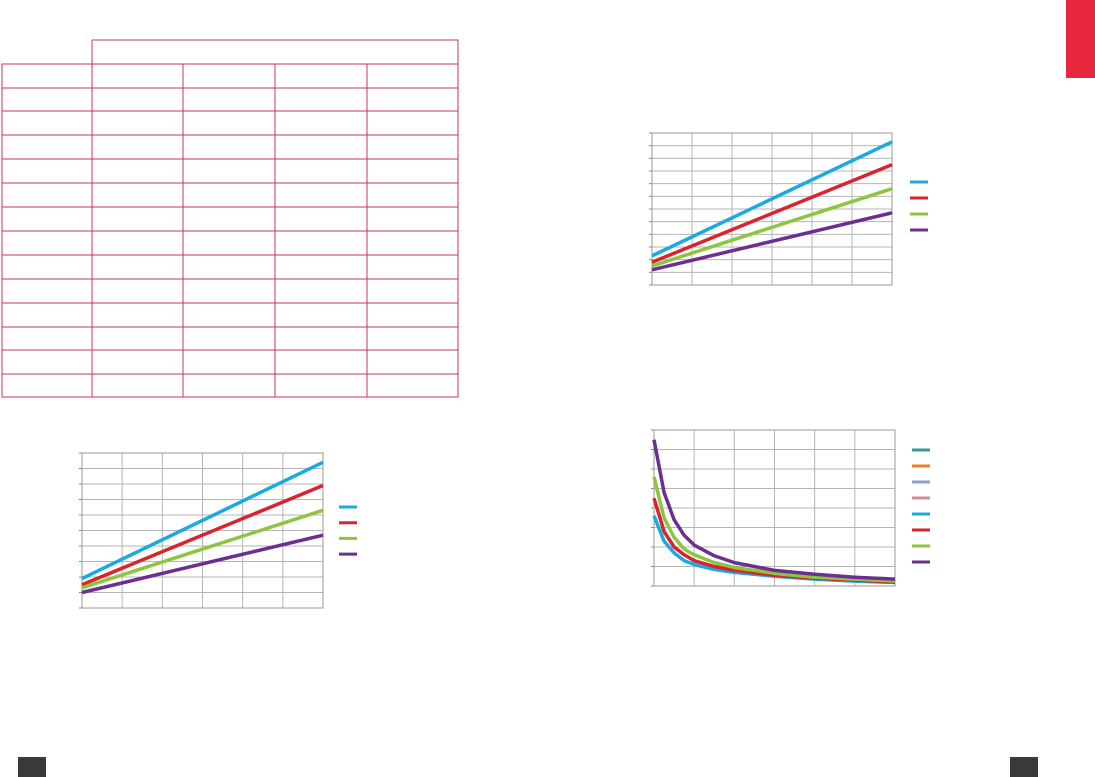 The width and height of the screenshot is (1095, 777). I want to click on table-header-cell, so click(275, 52).